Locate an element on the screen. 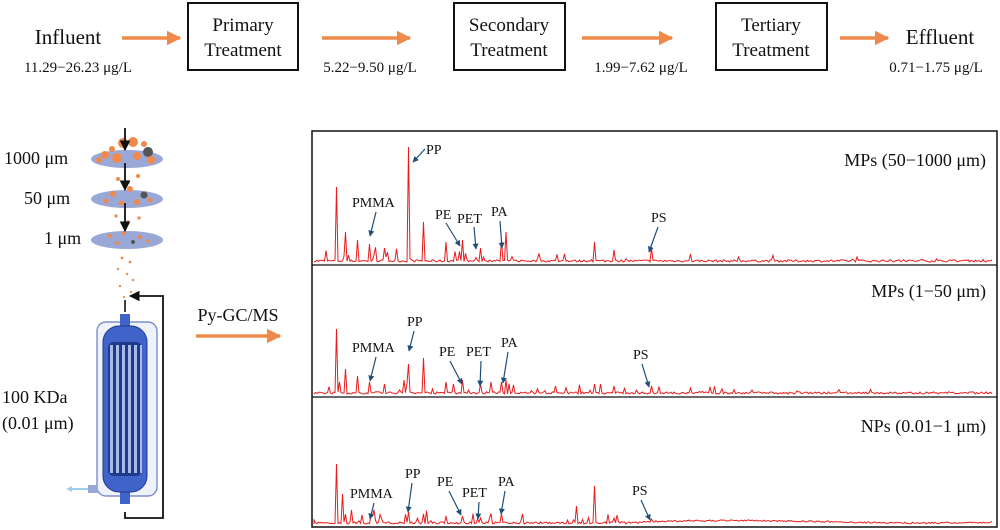 This screenshot has height=530, width=1000. secondary-treatment-box is located at coordinates (509, 36).